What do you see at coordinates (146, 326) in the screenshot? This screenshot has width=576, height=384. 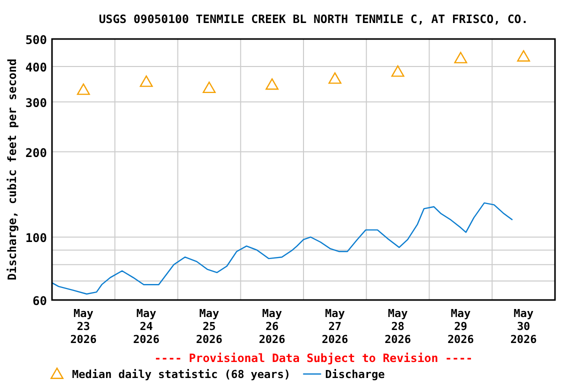 I see `x-tick-label: May 24 2026` at bounding box center [146, 326].